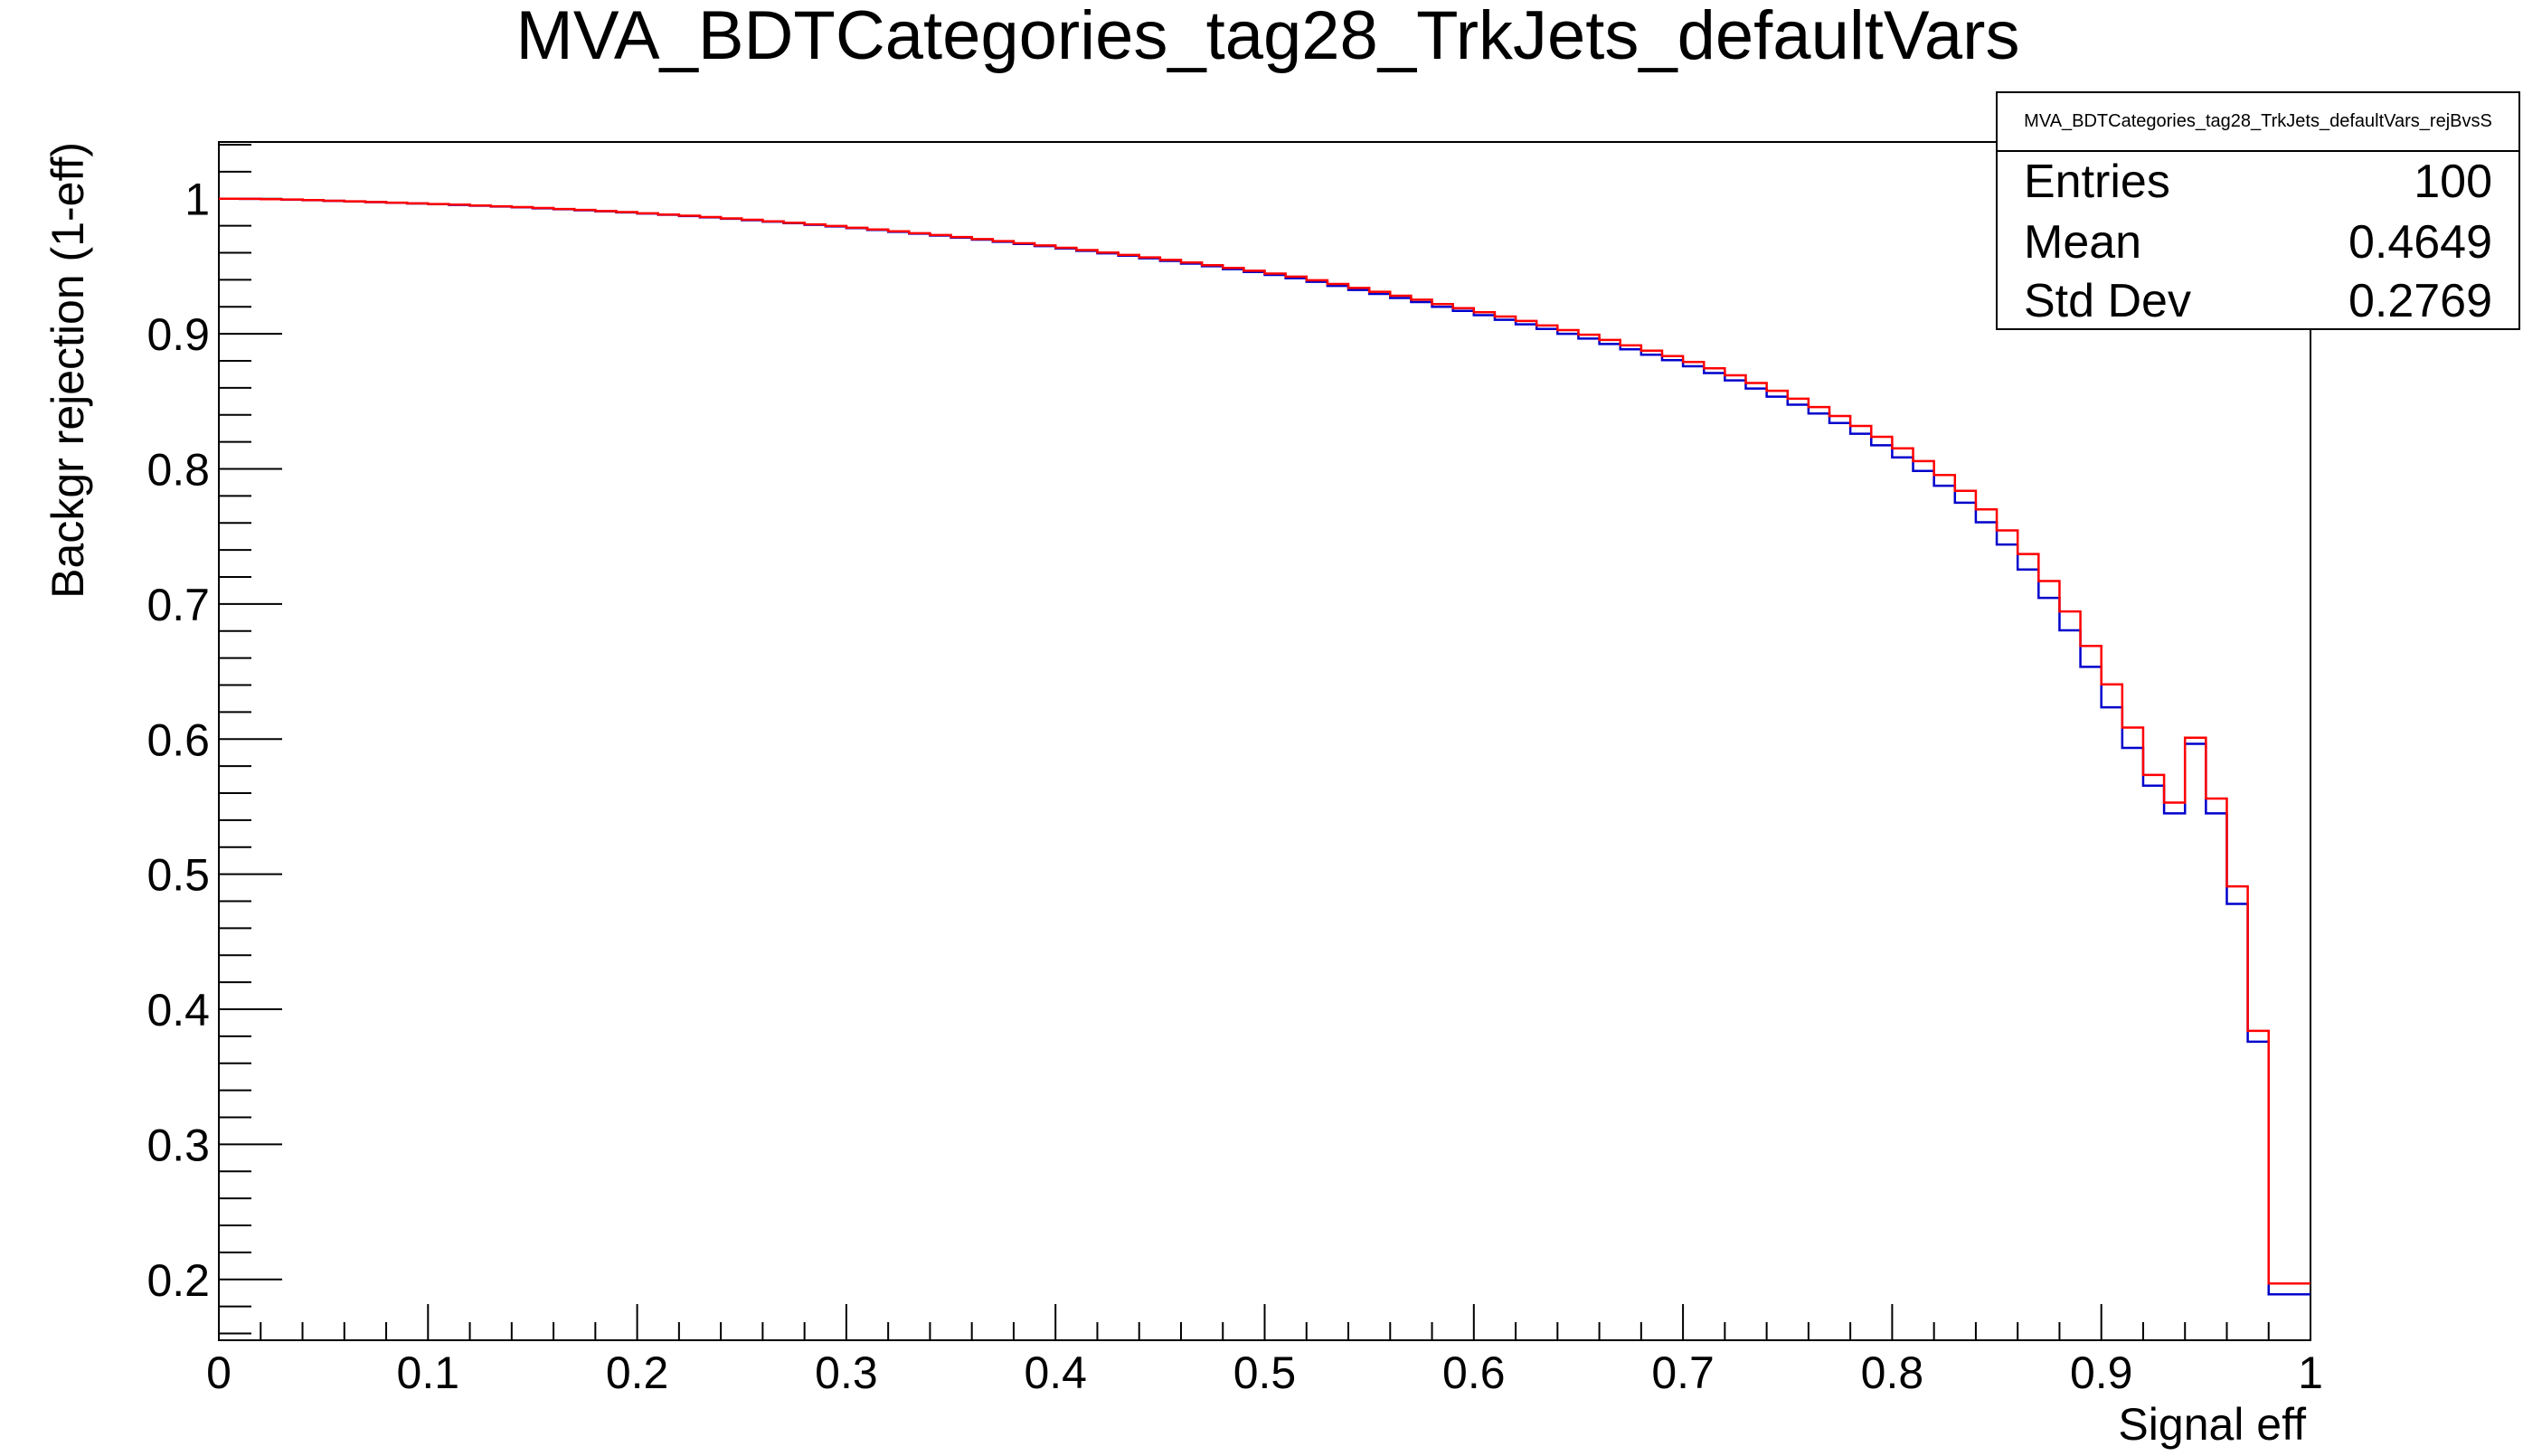  I want to click on x-tick-label: 0.9, so click(2101, 1372).